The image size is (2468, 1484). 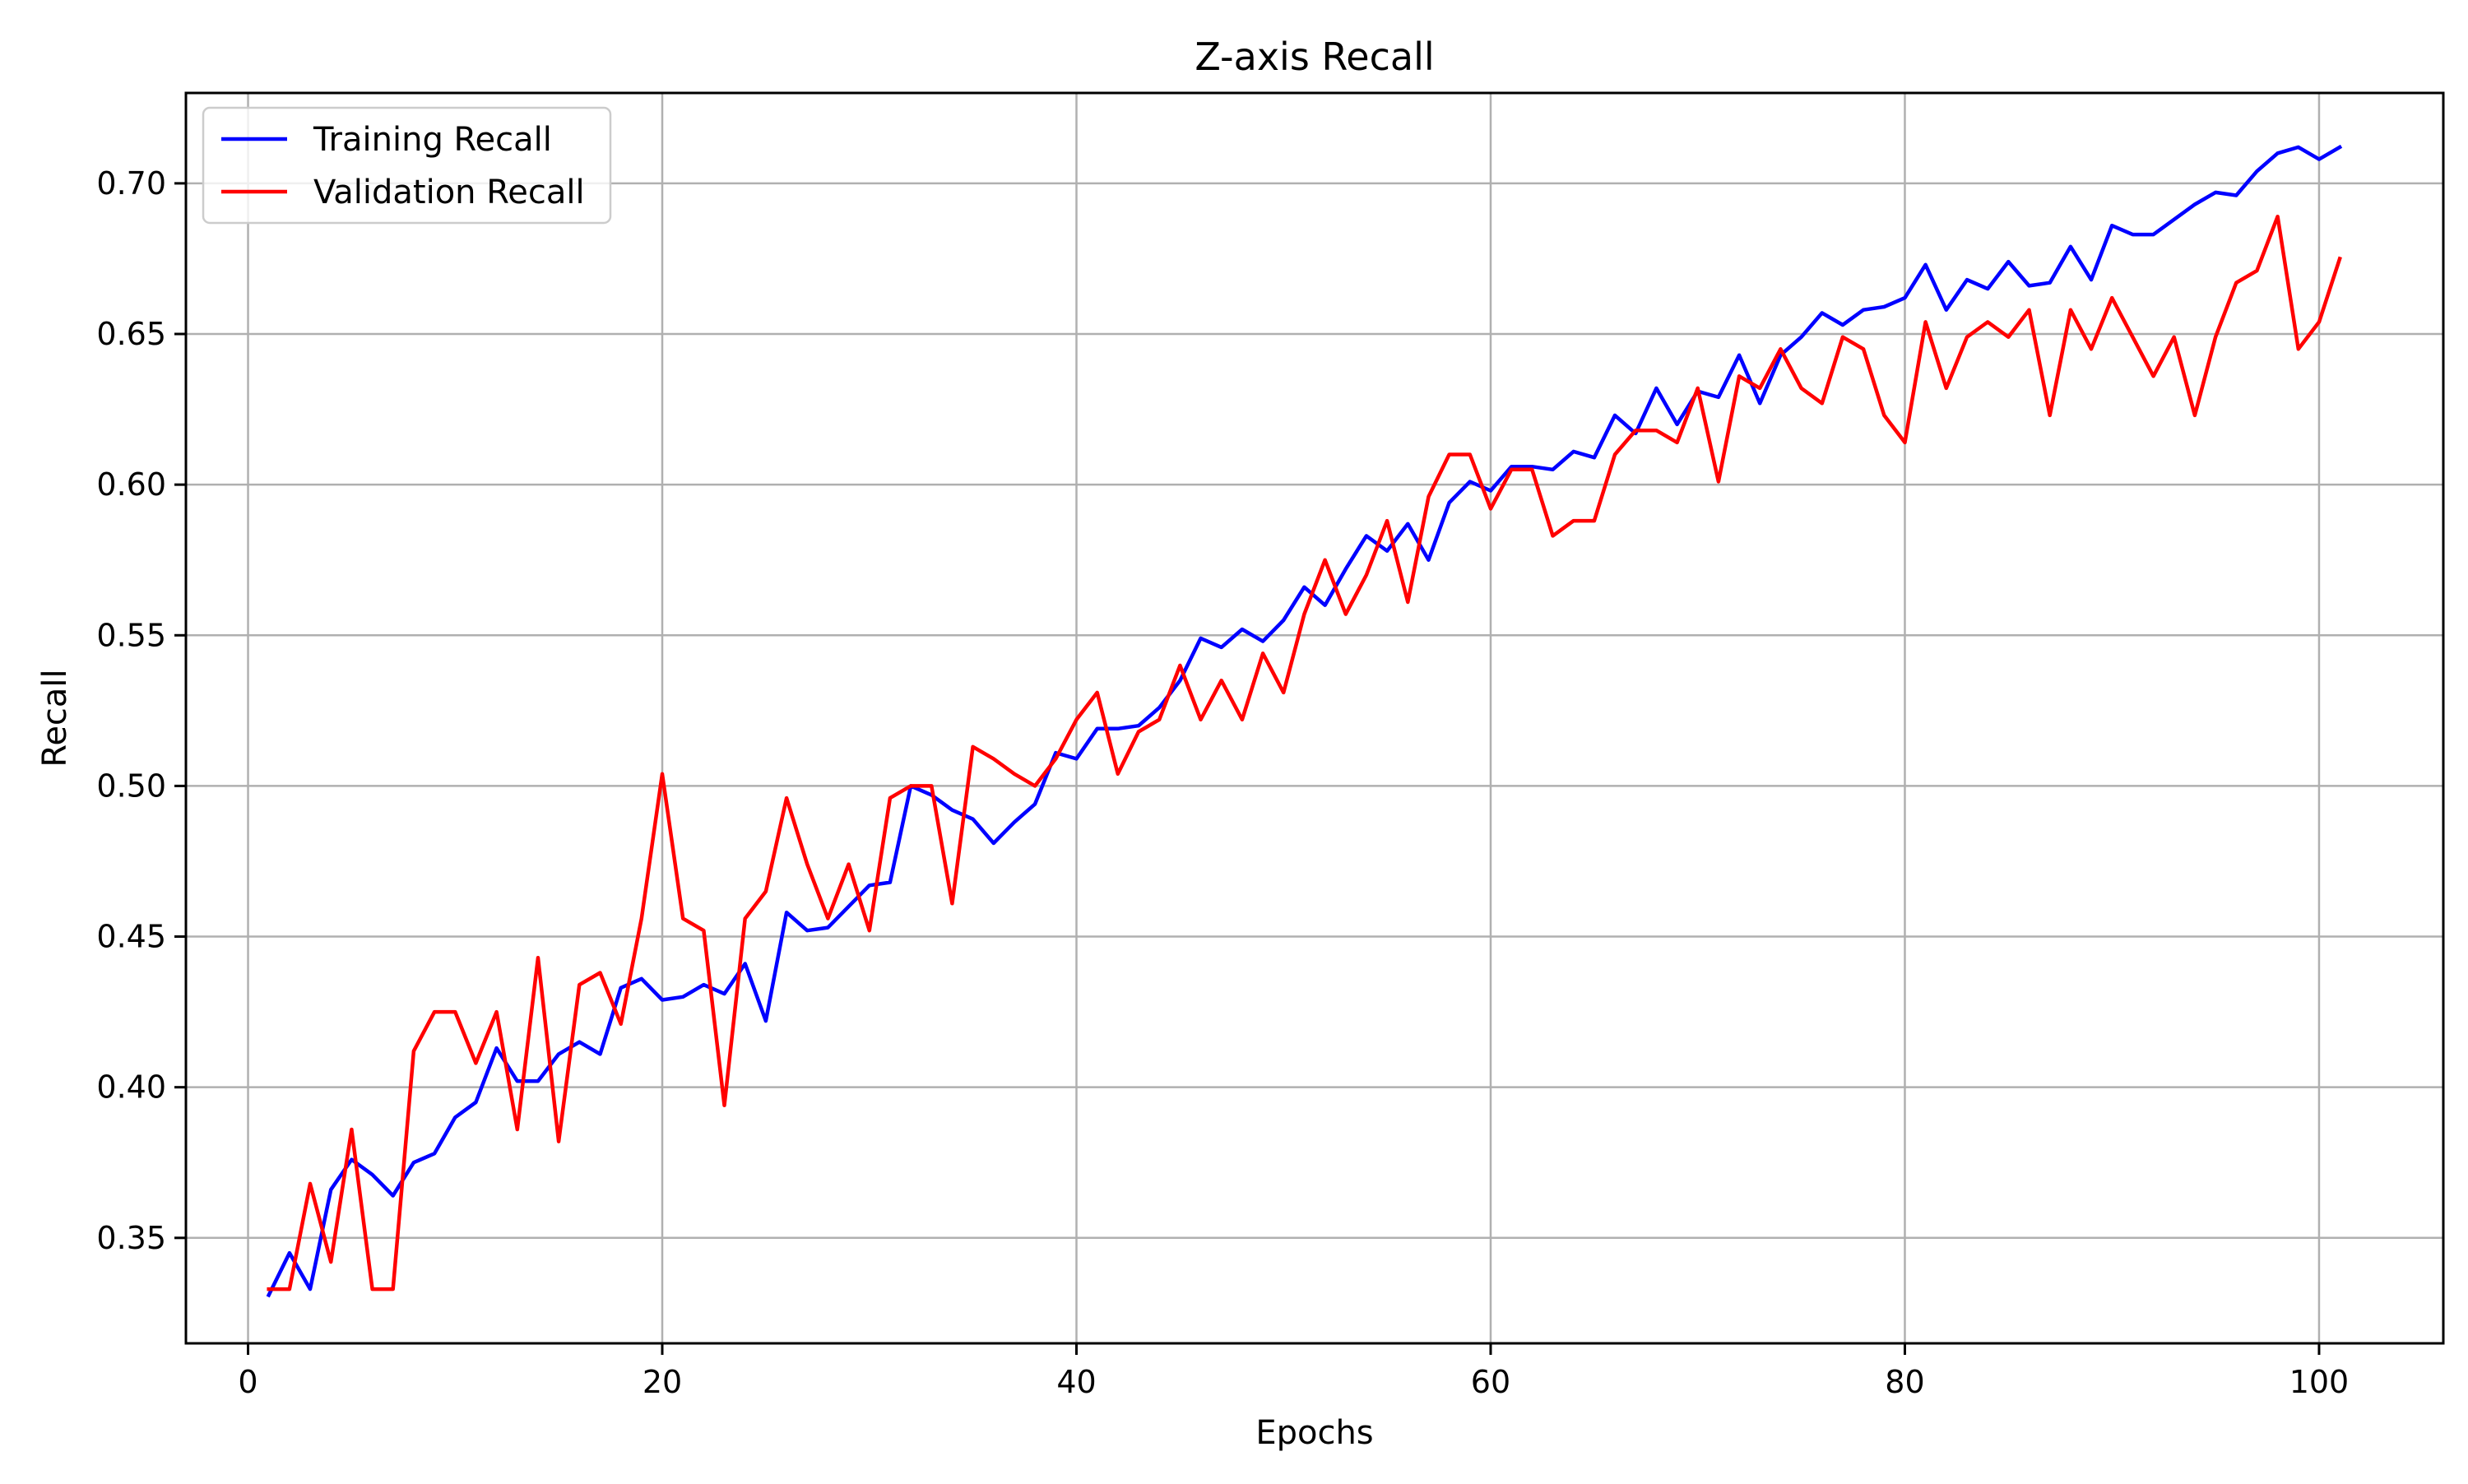 I want to click on x-tick-label: 60, so click(x=1490, y=1382).